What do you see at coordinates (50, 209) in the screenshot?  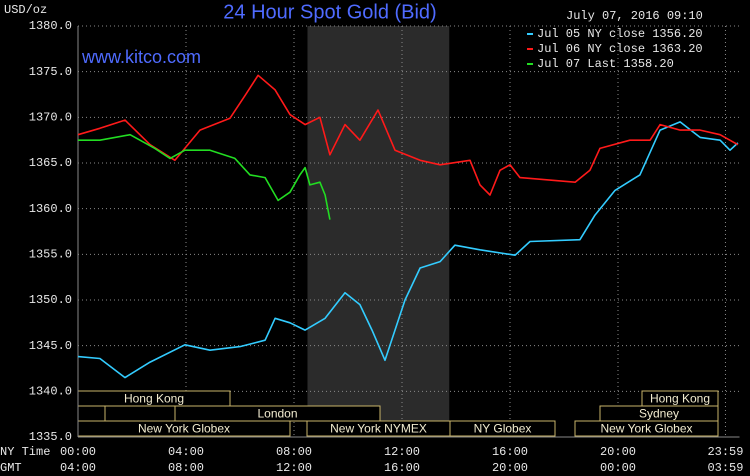 I see `y-tick-label: 1360.0` at bounding box center [50, 209].